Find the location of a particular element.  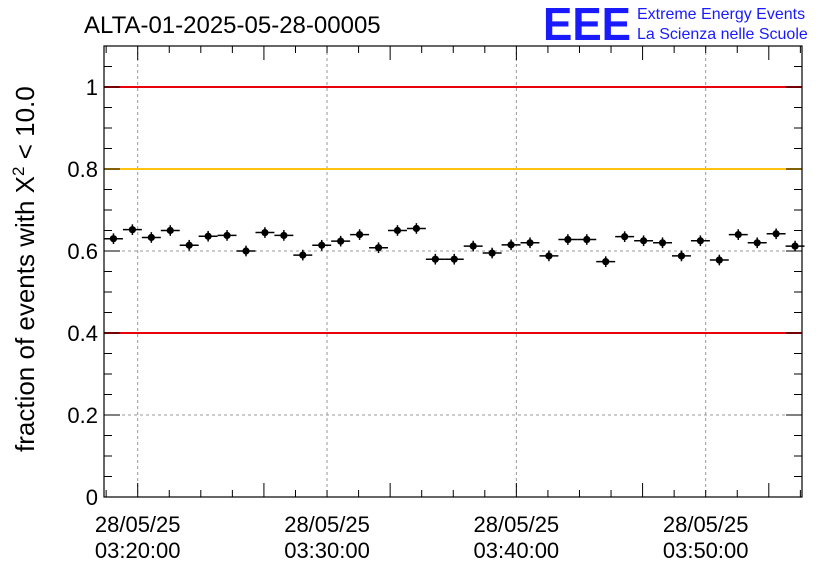

logo-line-2: La Scienza nelle Scuole is located at coordinates (722, 34).